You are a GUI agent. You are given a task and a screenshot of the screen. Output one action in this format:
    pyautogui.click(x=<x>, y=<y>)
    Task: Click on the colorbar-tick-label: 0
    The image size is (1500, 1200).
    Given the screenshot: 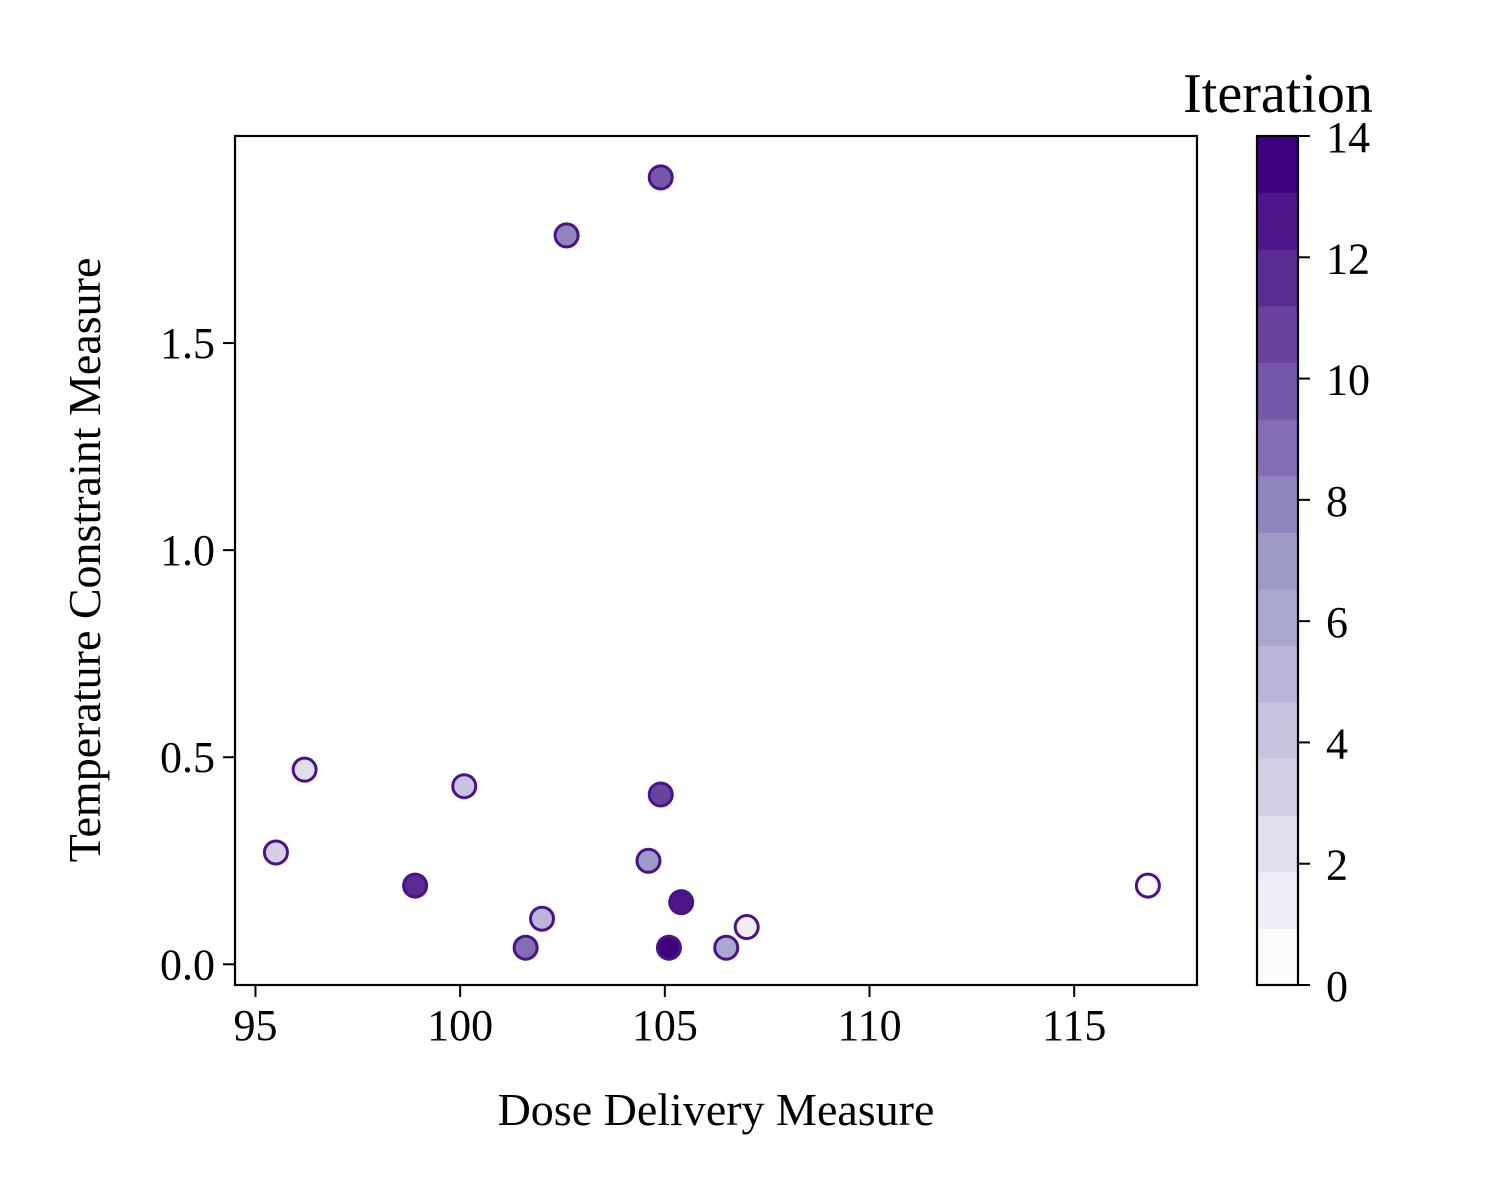 What is the action you would take?
    pyautogui.click(x=1337, y=986)
    